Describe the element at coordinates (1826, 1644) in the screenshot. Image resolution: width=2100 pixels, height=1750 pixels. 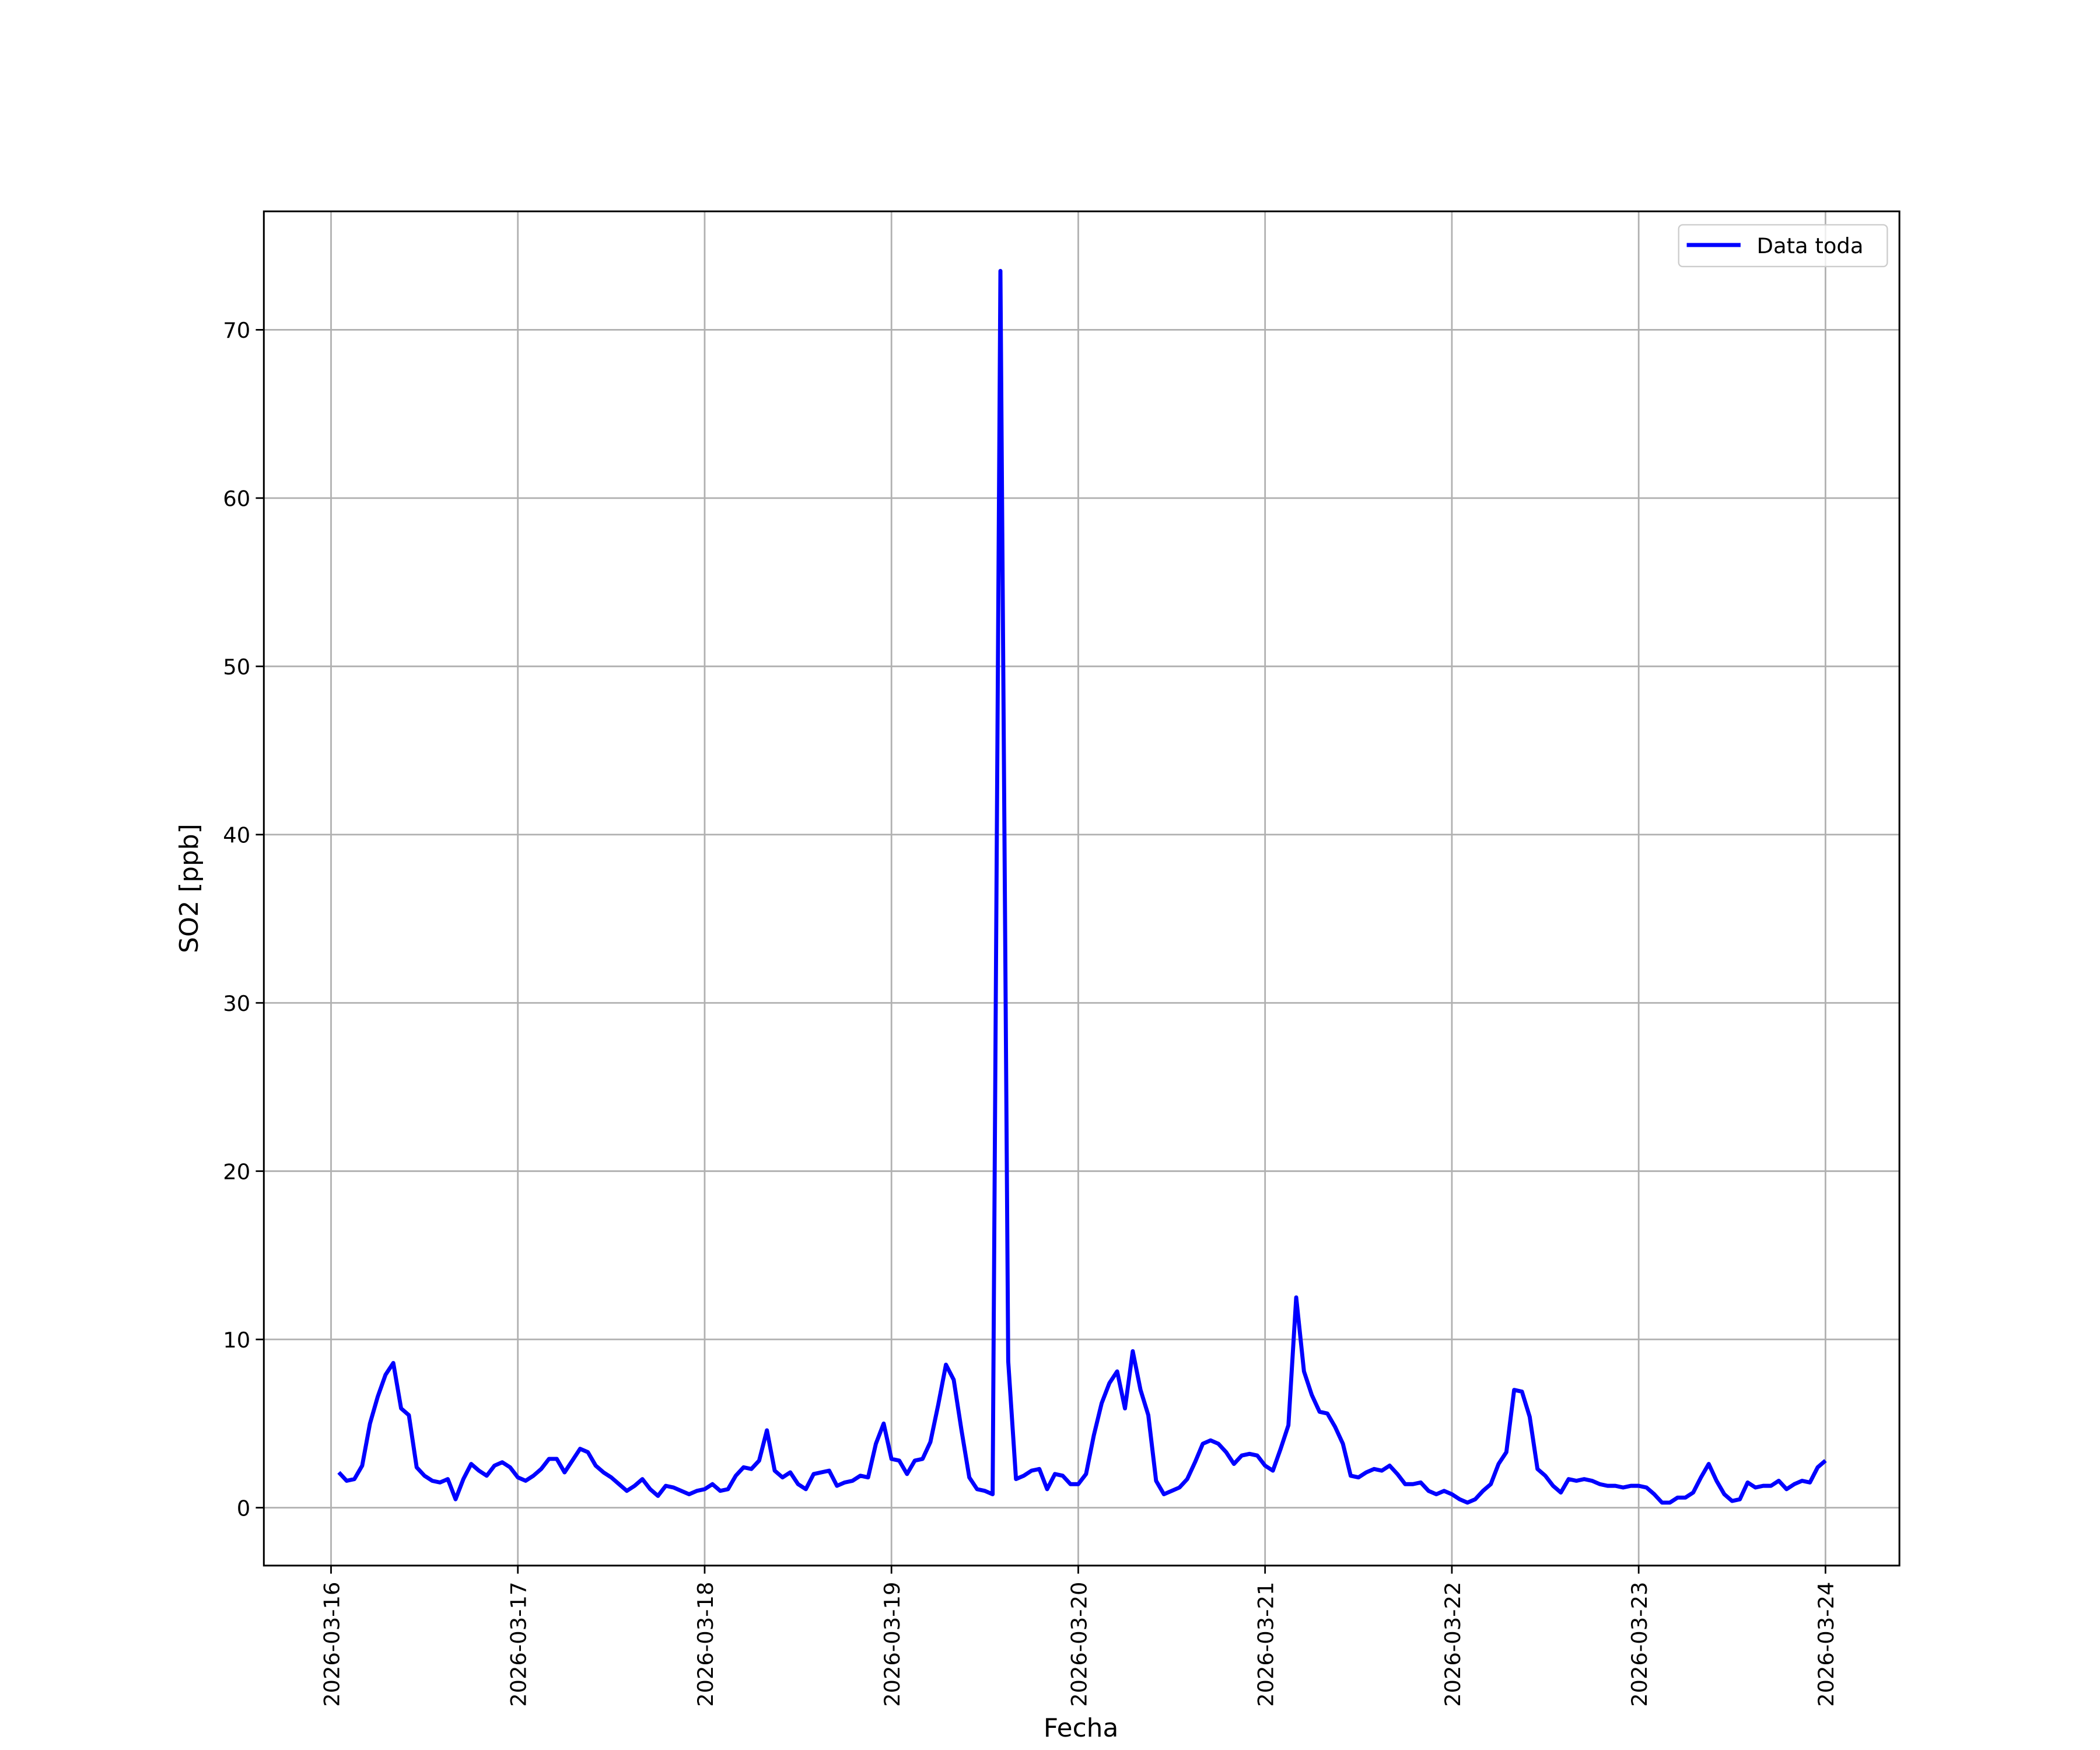
I see `x-tick-label: 2026-03-24` at that location.